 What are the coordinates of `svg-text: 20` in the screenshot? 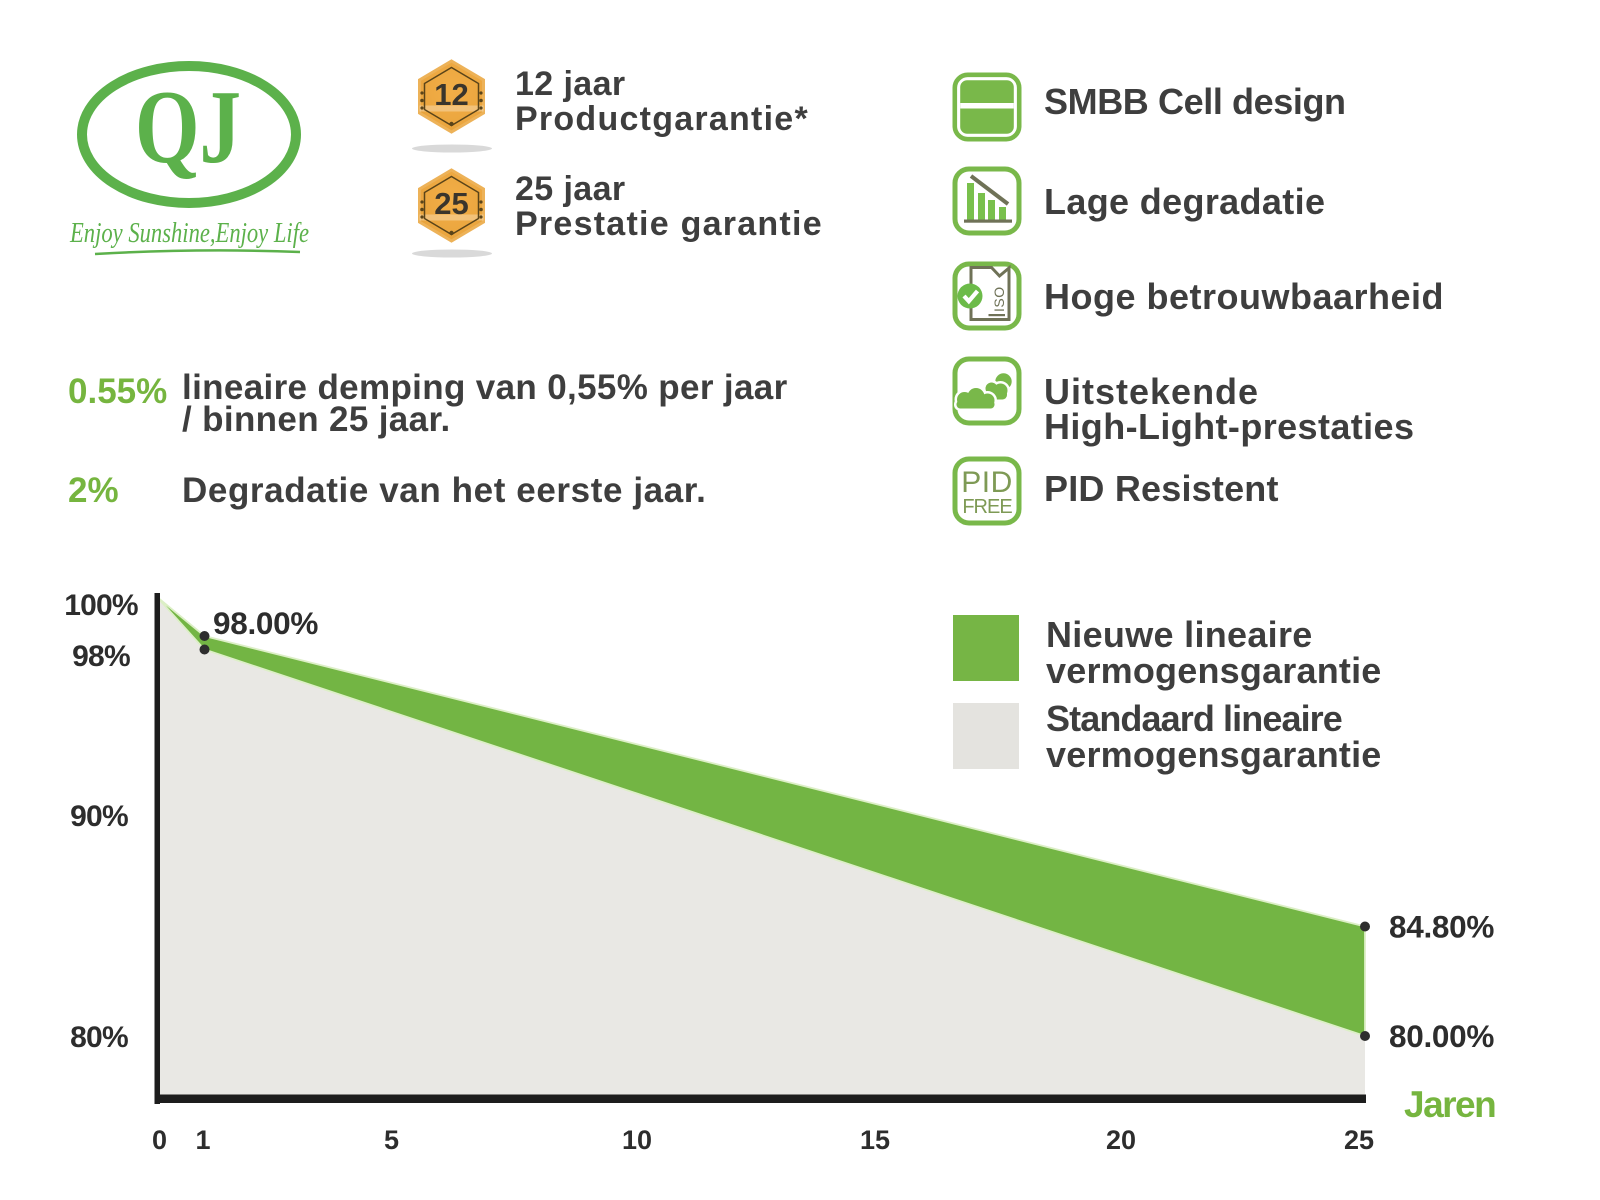 It's located at (1121, 1140).